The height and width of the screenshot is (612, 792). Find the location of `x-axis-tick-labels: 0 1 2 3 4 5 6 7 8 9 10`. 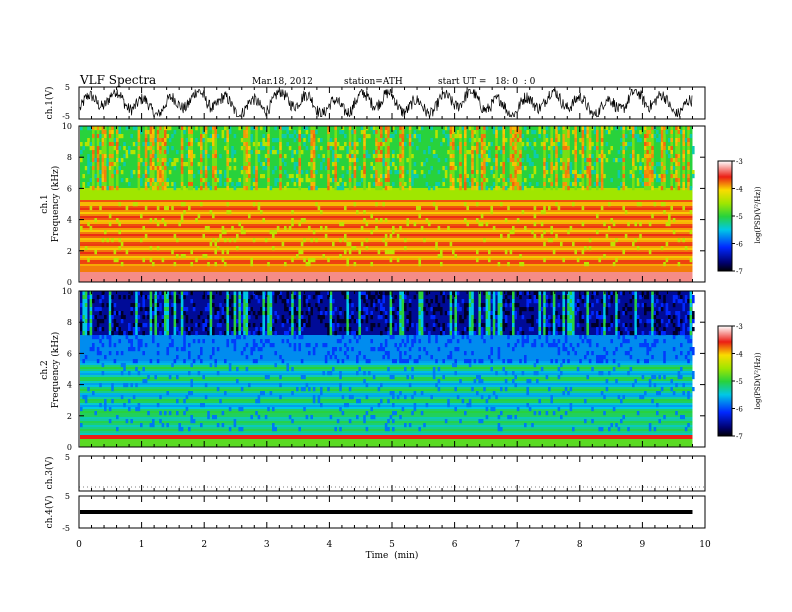

x-axis-tick-labels: 0 1 2 3 4 5 6 7 8 9 10 is located at coordinates (393, 545).